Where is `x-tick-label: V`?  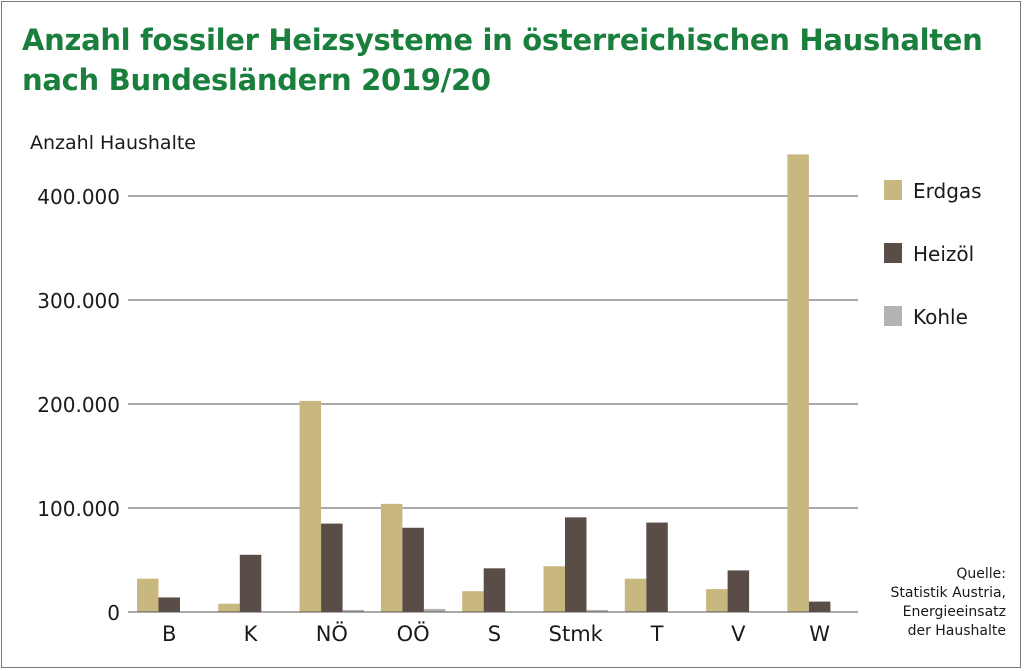 x-tick-label: V is located at coordinates (738, 634).